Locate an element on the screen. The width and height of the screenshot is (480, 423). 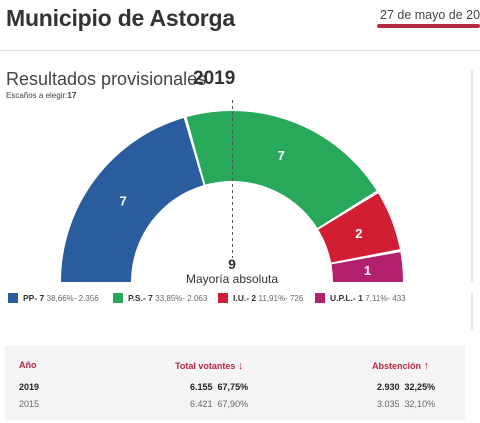
abstention-header-label: Abstención is located at coordinates (397, 366).